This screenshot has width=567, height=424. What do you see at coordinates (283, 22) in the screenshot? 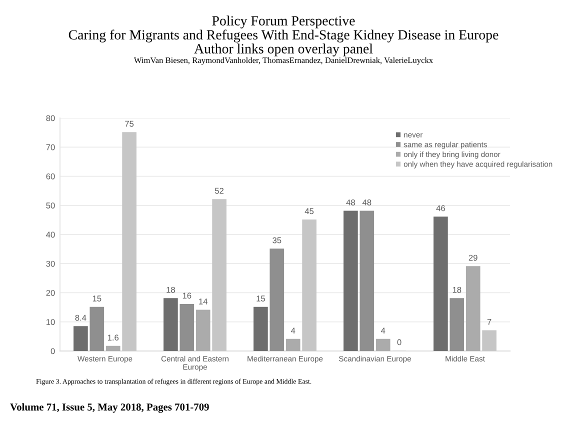
I see `chart-title: Policy Forum Perspective` at bounding box center [283, 22].